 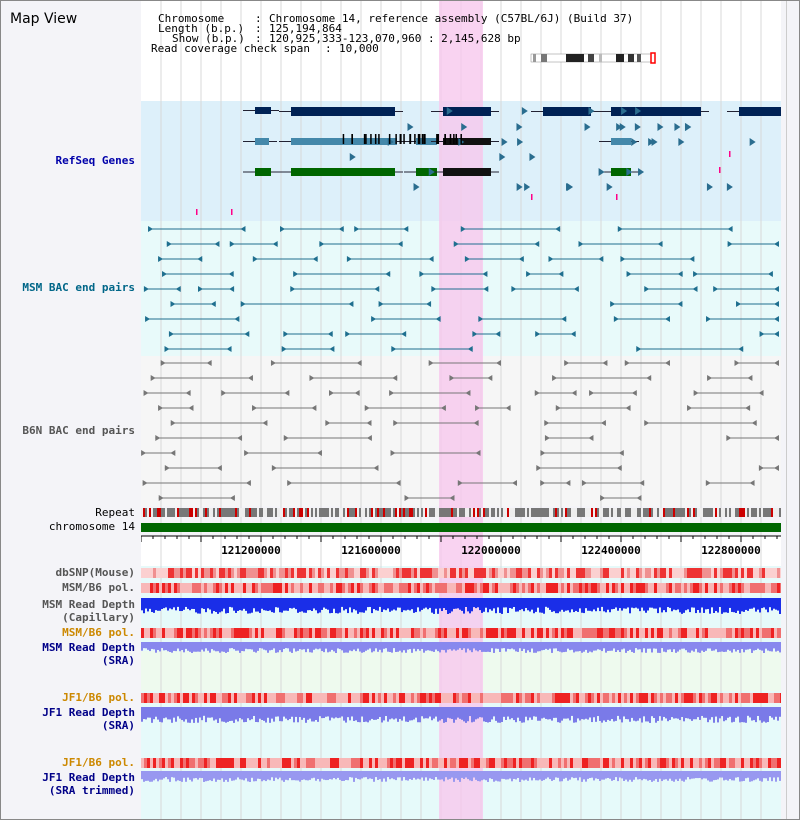 I want to click on vertical-scrollbar, so click(x=792, y=410).